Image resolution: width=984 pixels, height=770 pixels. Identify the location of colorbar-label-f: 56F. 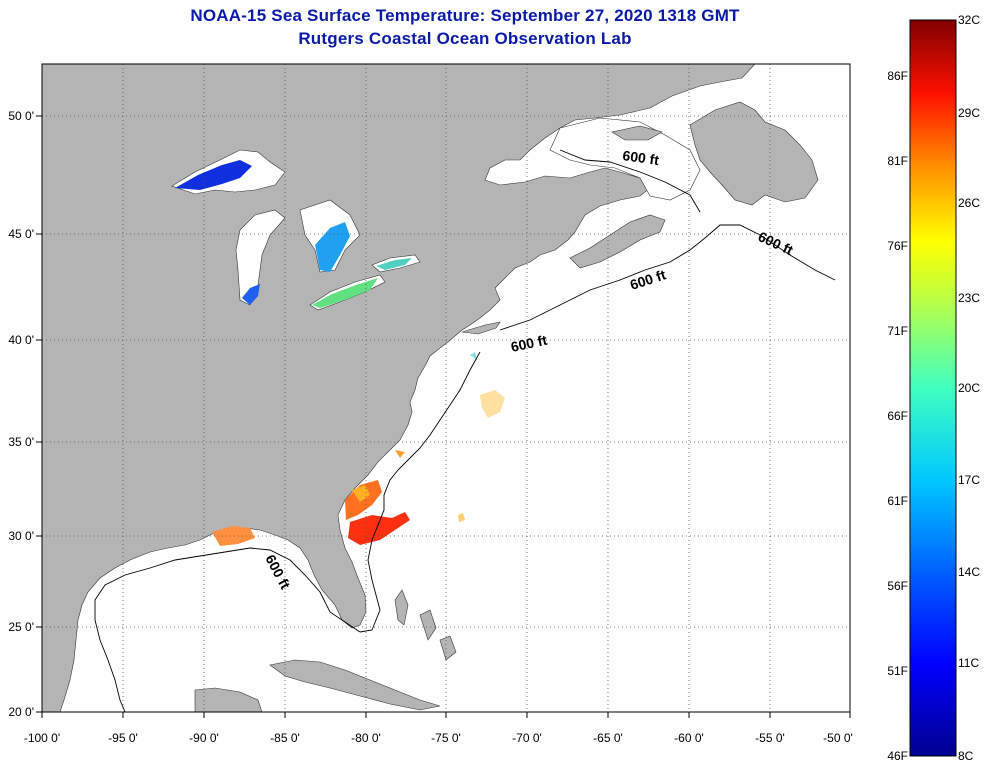
(897, 586).